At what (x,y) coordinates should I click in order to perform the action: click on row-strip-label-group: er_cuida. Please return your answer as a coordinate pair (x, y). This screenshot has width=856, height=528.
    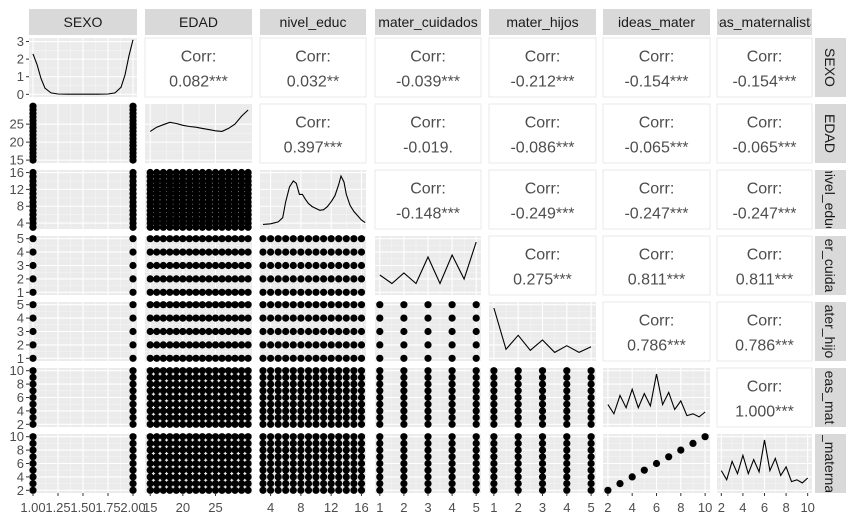
    Looking at the image, I should click on (830, 266).